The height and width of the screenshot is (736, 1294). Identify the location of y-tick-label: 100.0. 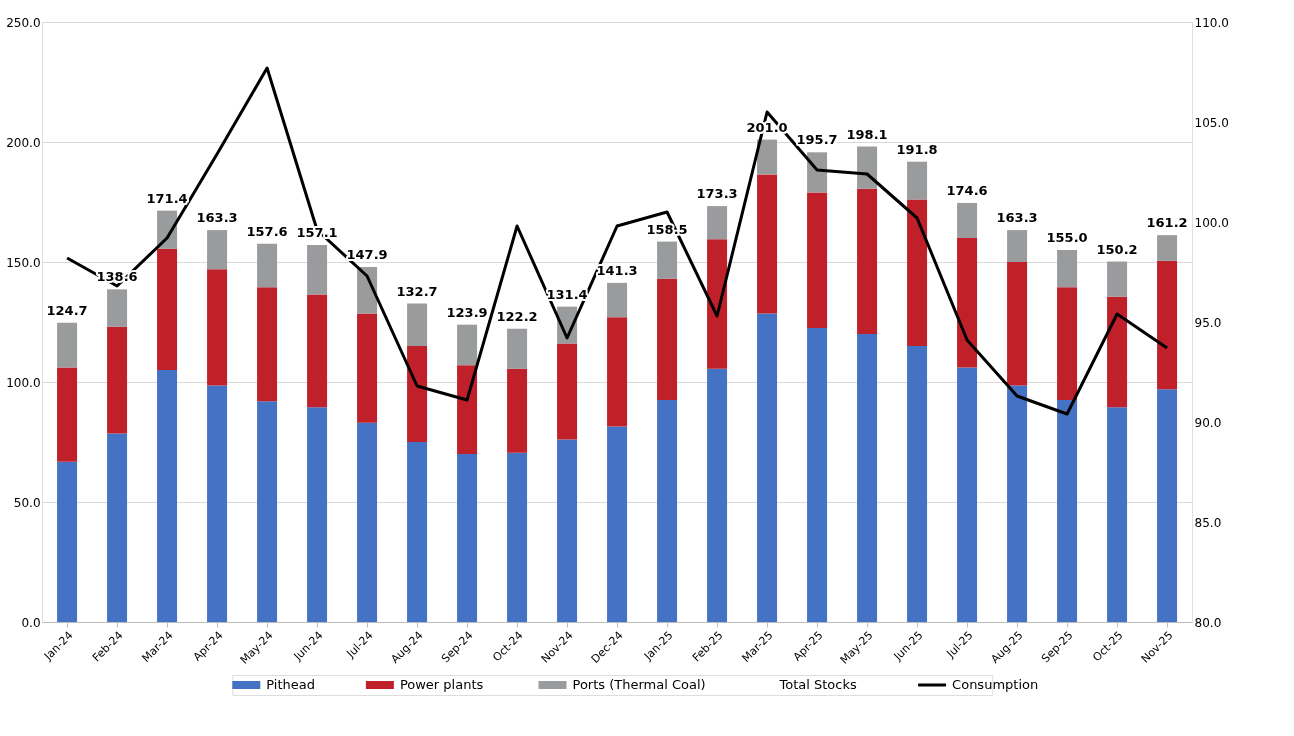
(23, 382).